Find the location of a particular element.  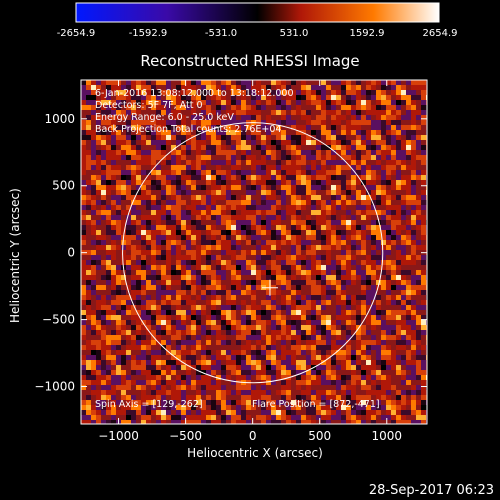

annotation-method: Back Projection Total counts: 2.76E+04 is located at coordinates (188, 129).